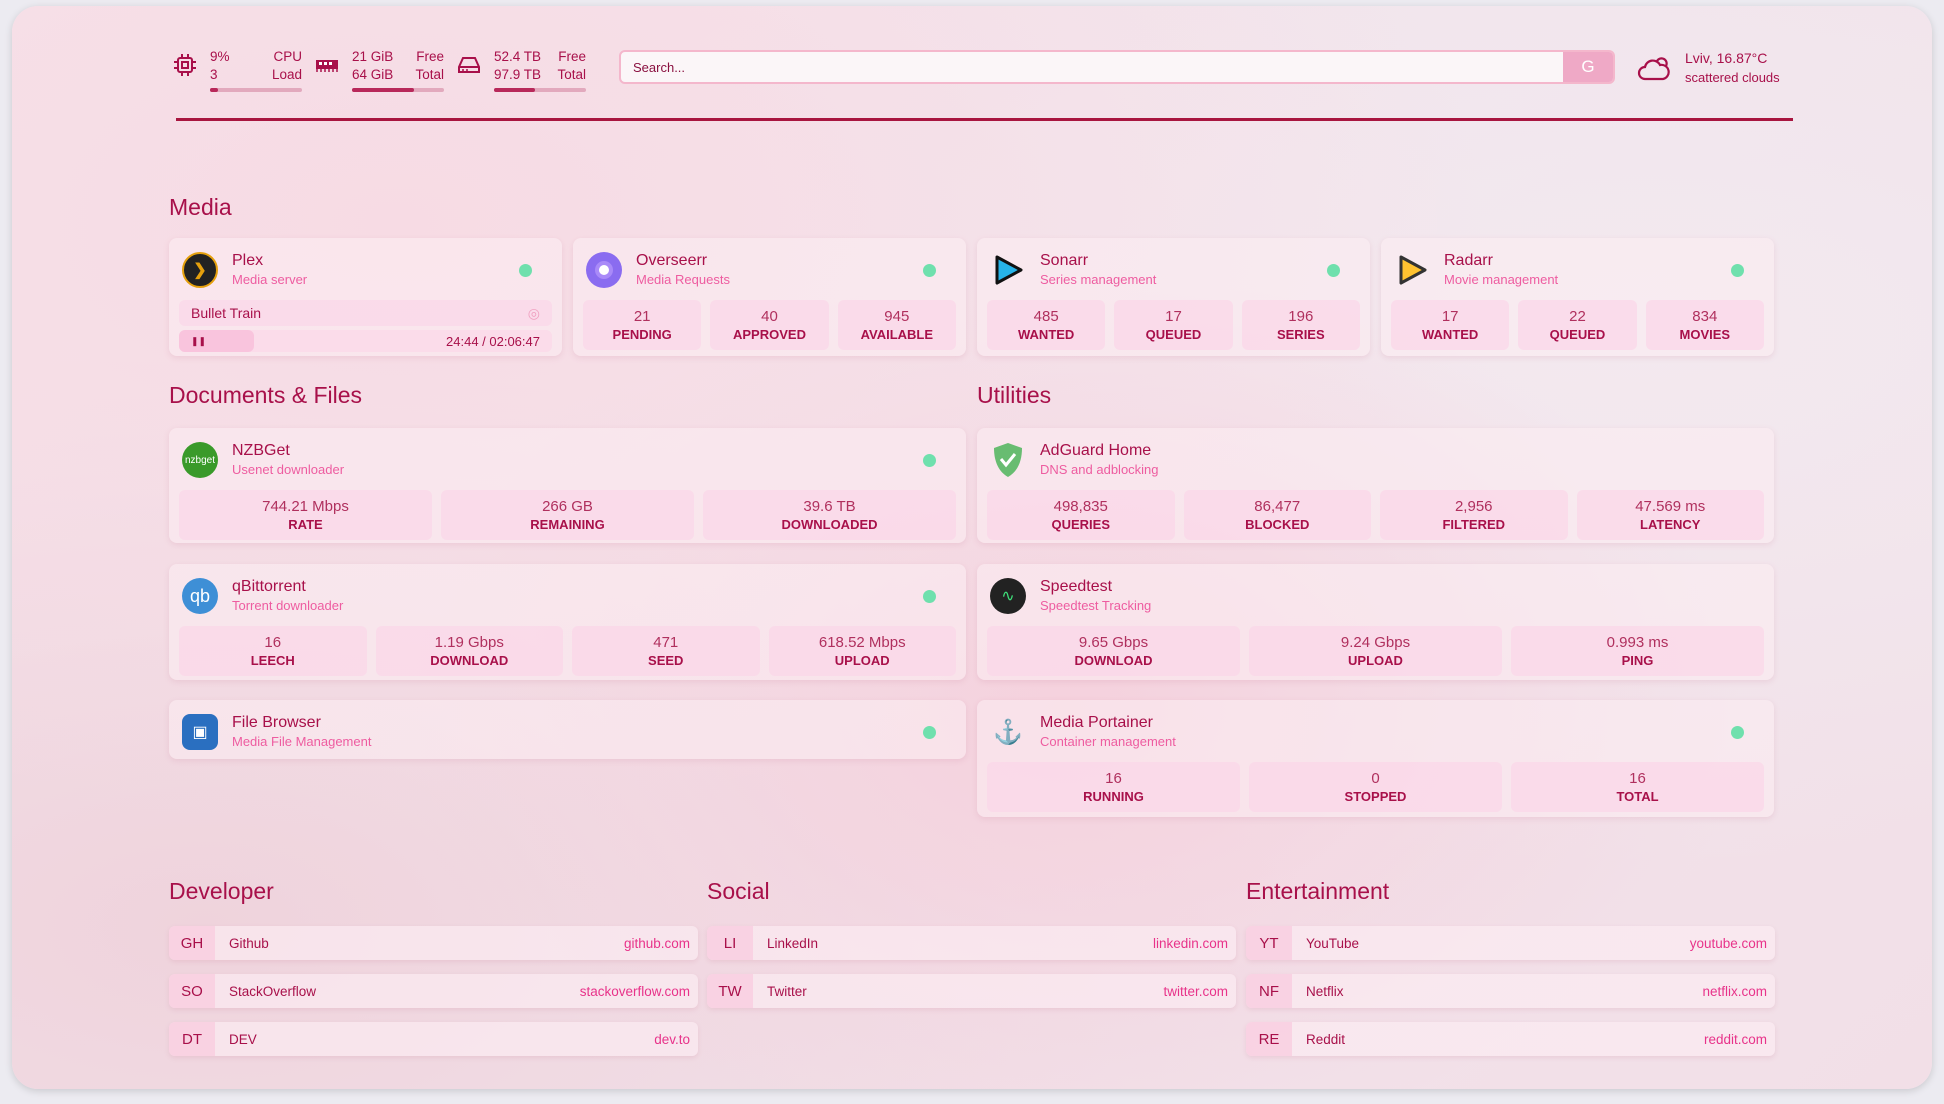  I want to click on stat-value: 2,956, so click(1473, 506).